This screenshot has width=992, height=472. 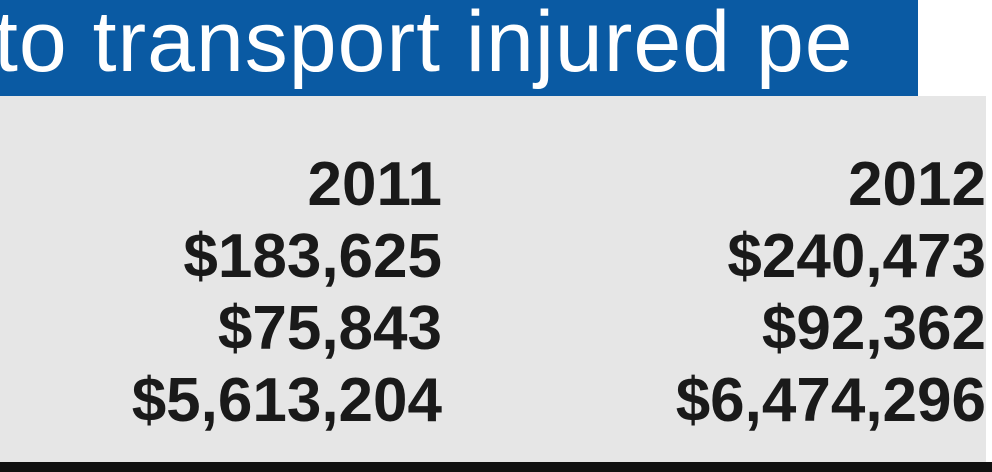 What do you see at coordinates (329, 328) in the screenshot?
I see `table-cell: $75,843` at bounding box center [329, 328].